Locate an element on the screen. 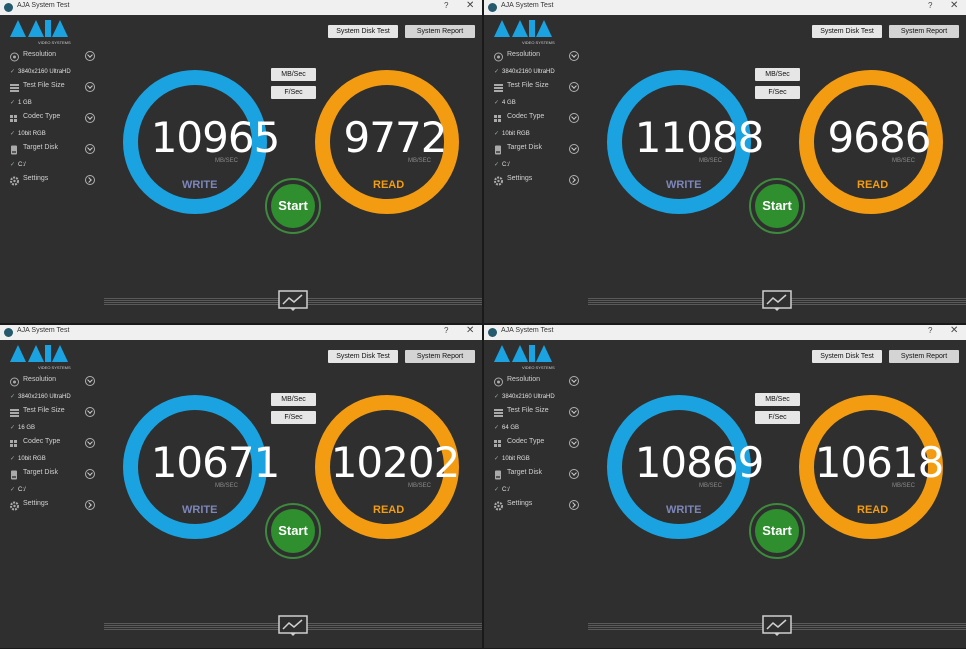 The image size is (966, 649). read-speed-value: 9772 is located at coordinates (395, 137).